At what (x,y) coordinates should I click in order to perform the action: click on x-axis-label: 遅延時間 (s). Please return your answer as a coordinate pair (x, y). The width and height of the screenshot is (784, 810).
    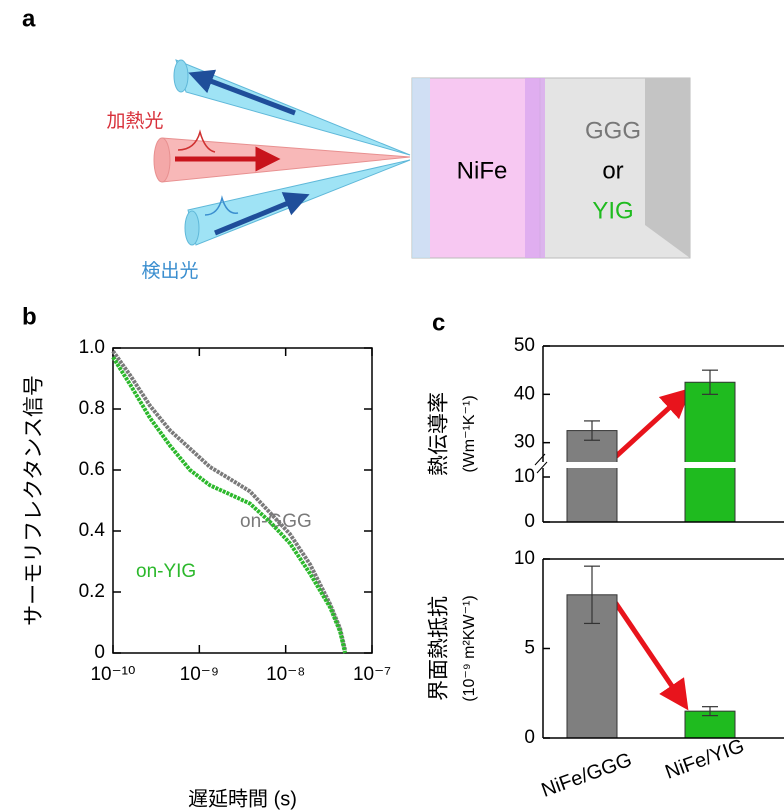
    Looking at the image, I should click on (242, 798).